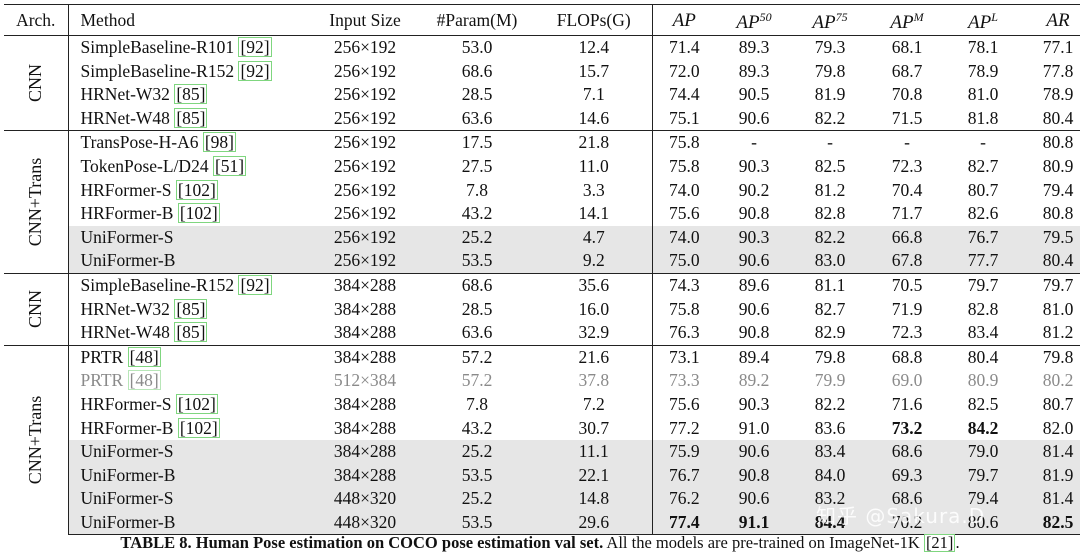 The image size is (1080, 559). Describe the element at coordinates (983, 20) in the screenshot. I see `header-apl: APL` at that location.